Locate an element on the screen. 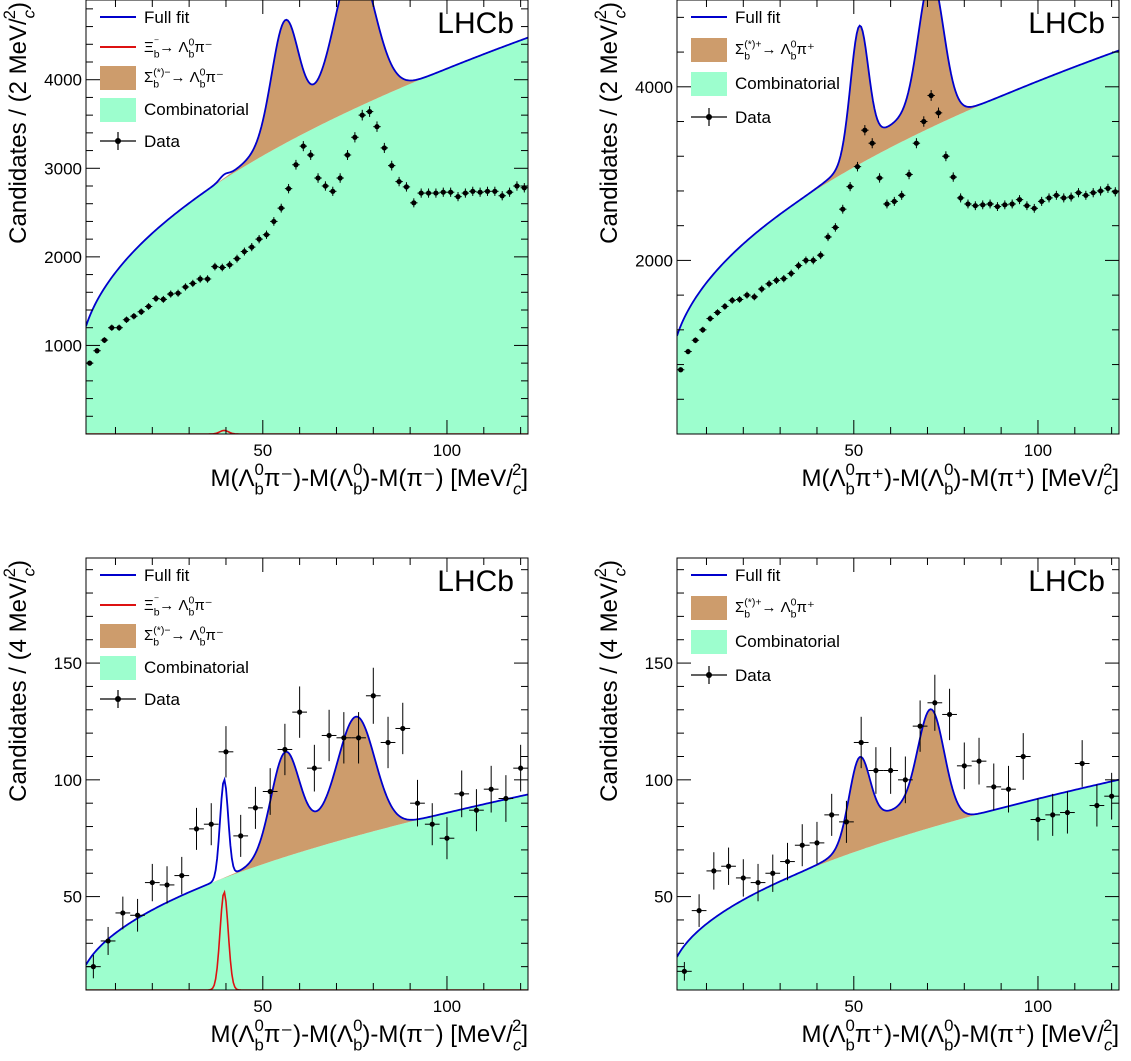  legend-fit-label: Full fit is located at coordinates (758, 575).